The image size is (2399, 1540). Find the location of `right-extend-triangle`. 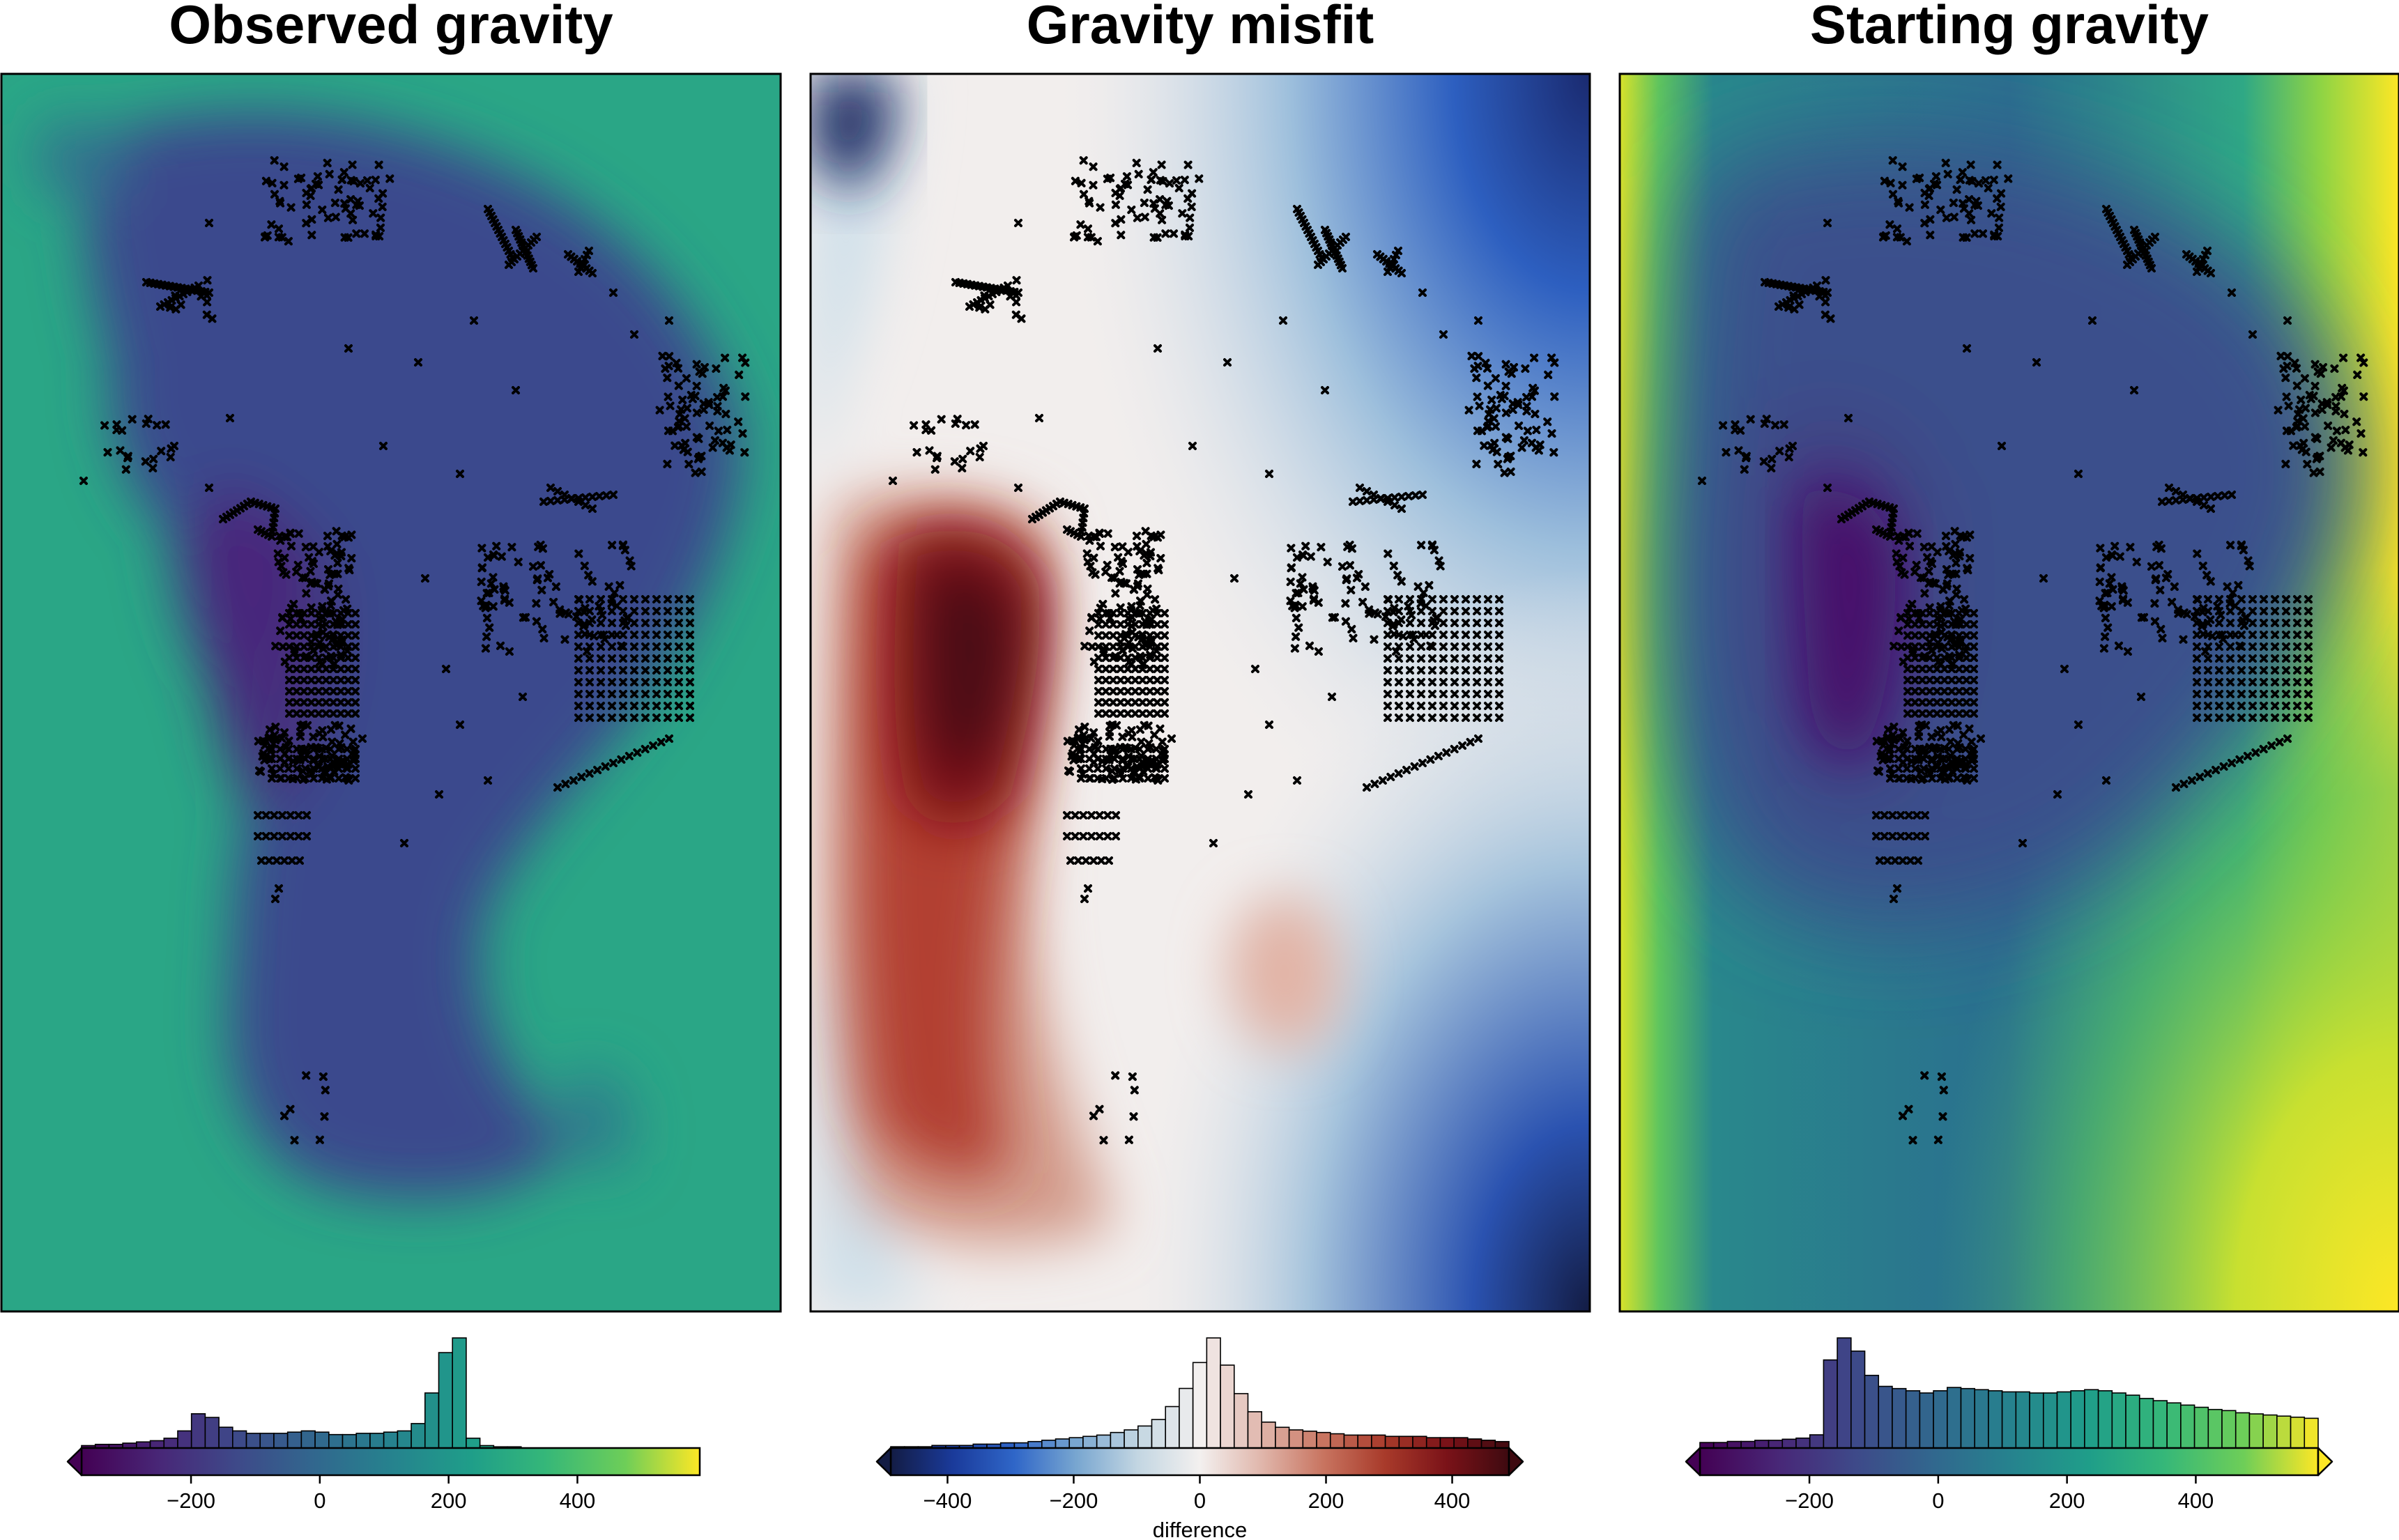

right-extend-triangle is located at coordinates (2325, 1462).